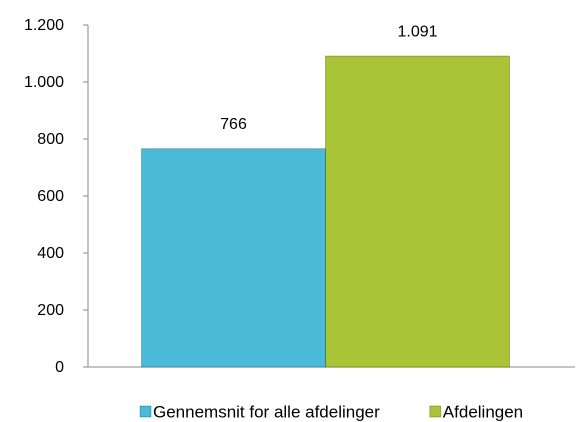 The width and height of the screenshot is (579, 422). Describe the element at coordinates (483, 411) in the screenshot. I see `legend-label: Afdelingen` at that location.